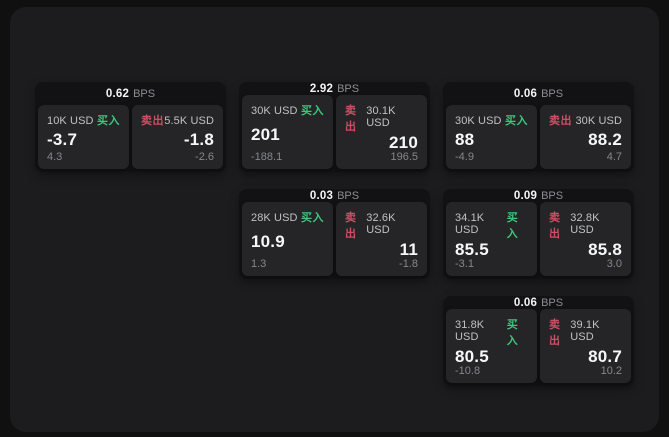 This screenshot has height=437, width=669. I want to click on ask-panel-top: 卖出 32.6K USD, so click(381, 225).